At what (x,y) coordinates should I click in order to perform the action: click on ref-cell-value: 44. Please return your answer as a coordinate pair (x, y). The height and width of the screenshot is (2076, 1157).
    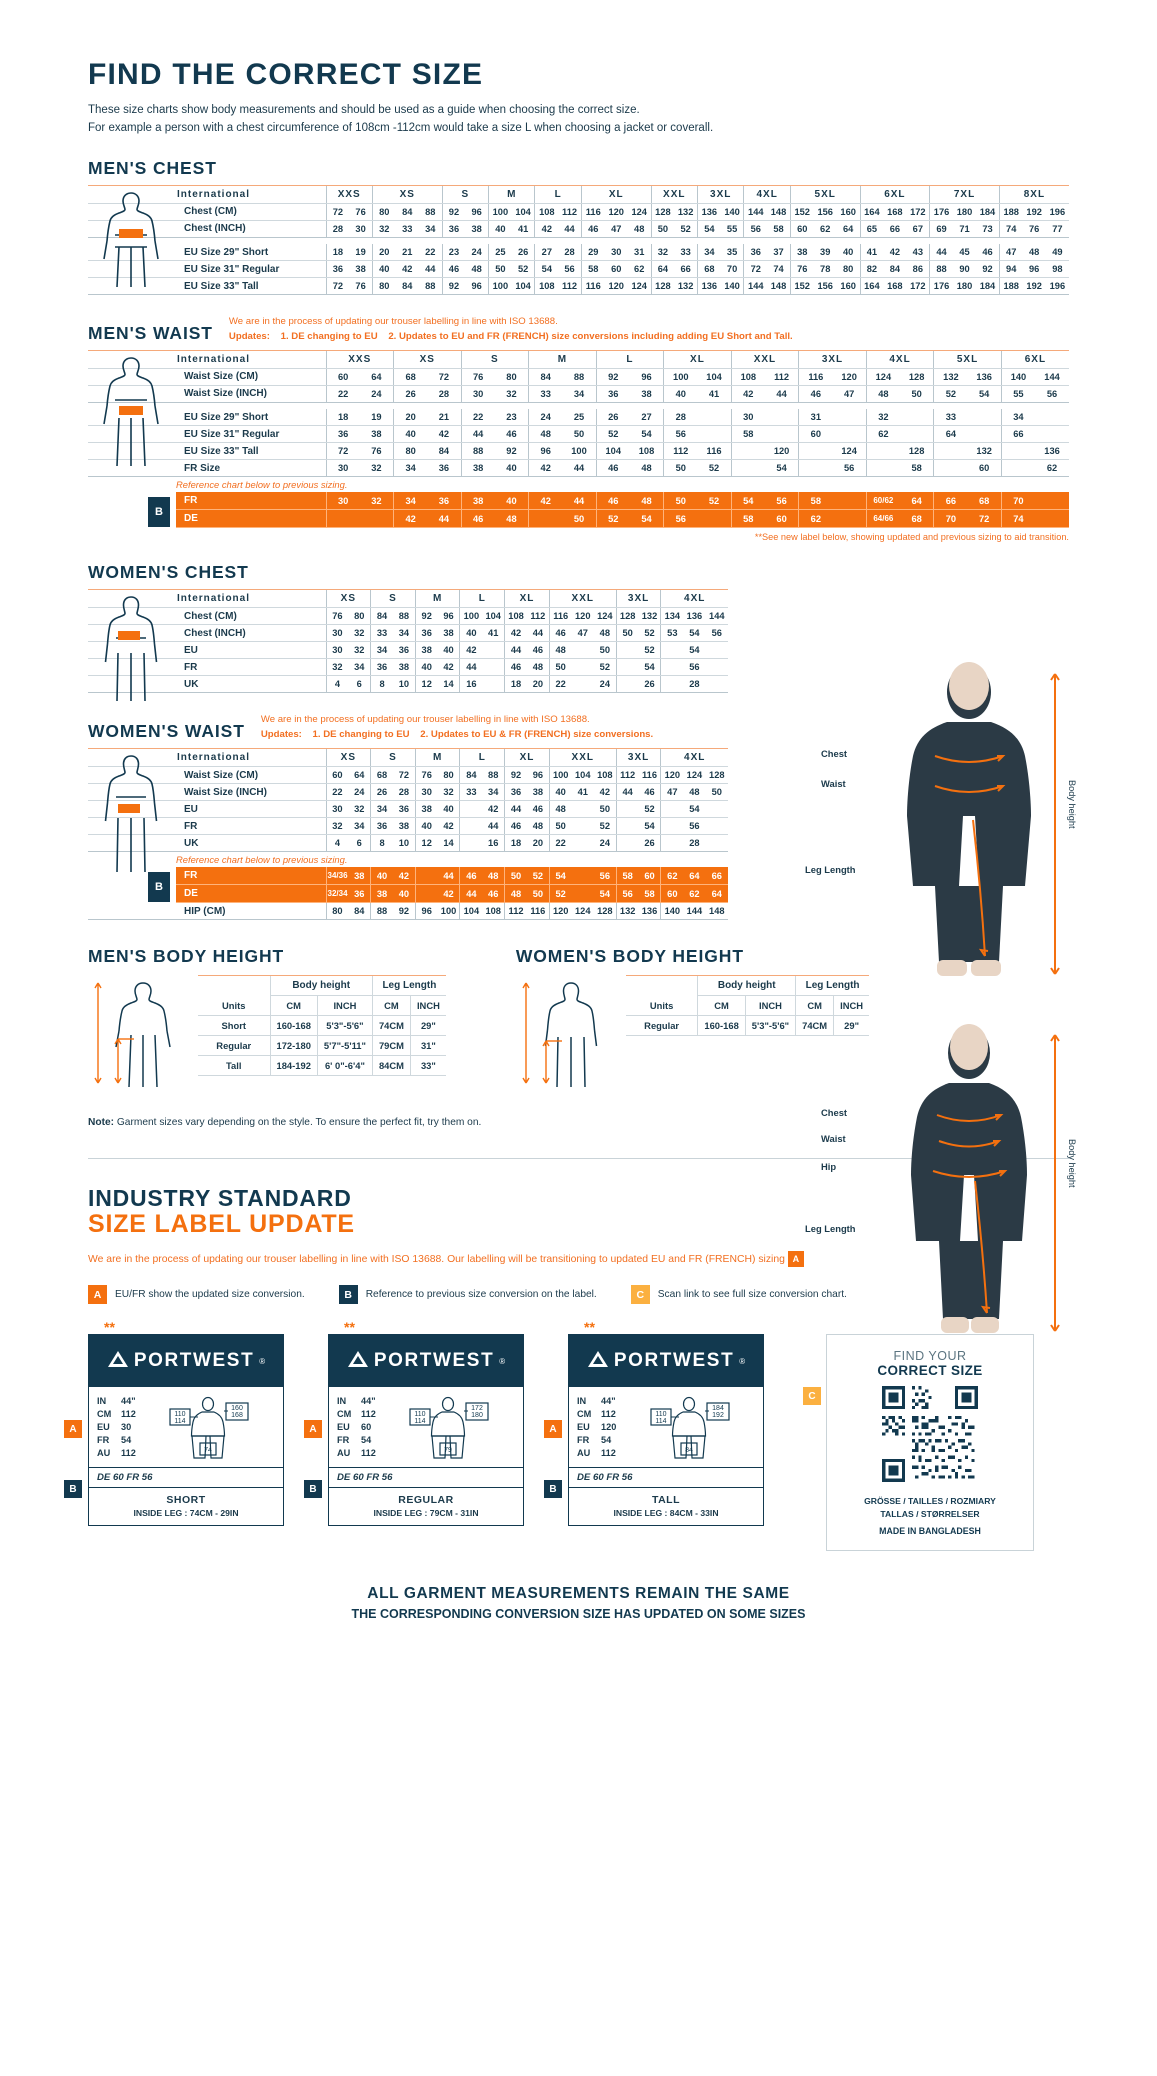
    Looking at the image, I should click on (444, 519).